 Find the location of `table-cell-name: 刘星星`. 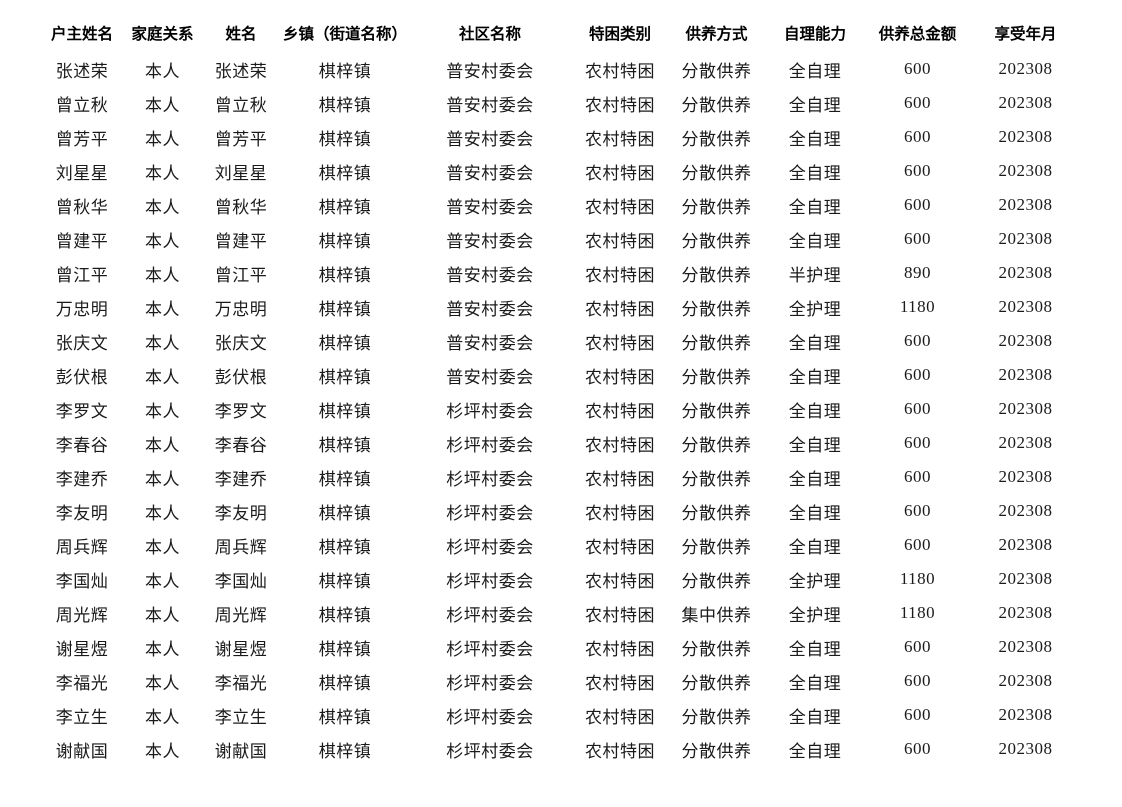

table-cell-name: 刘星星 is located at coordinates (241, 173).